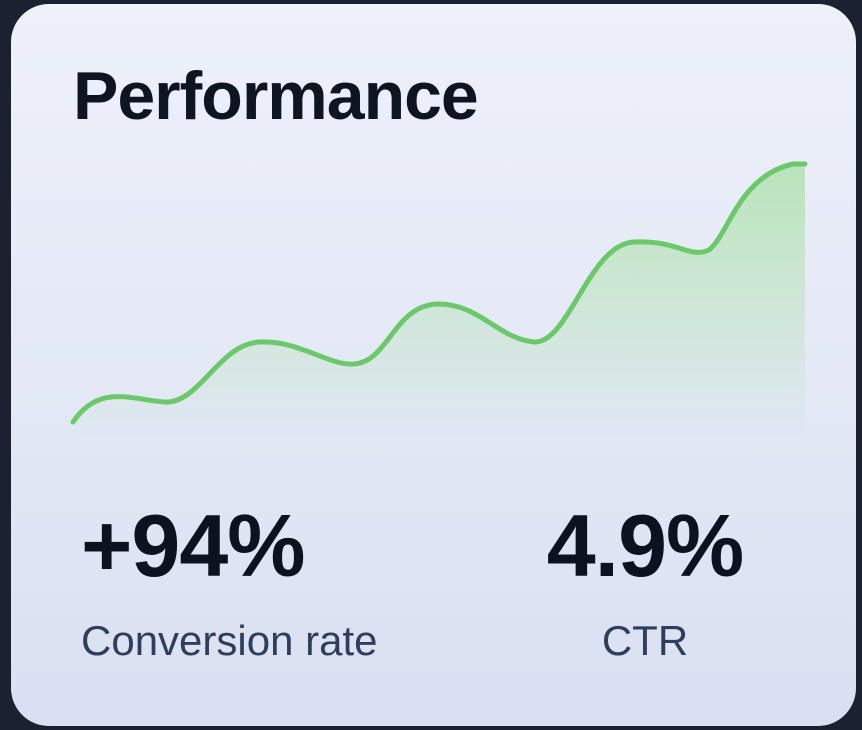 The image size is (862, 730). I want to click on ctr-value: 4.9%, so click(645, 545).